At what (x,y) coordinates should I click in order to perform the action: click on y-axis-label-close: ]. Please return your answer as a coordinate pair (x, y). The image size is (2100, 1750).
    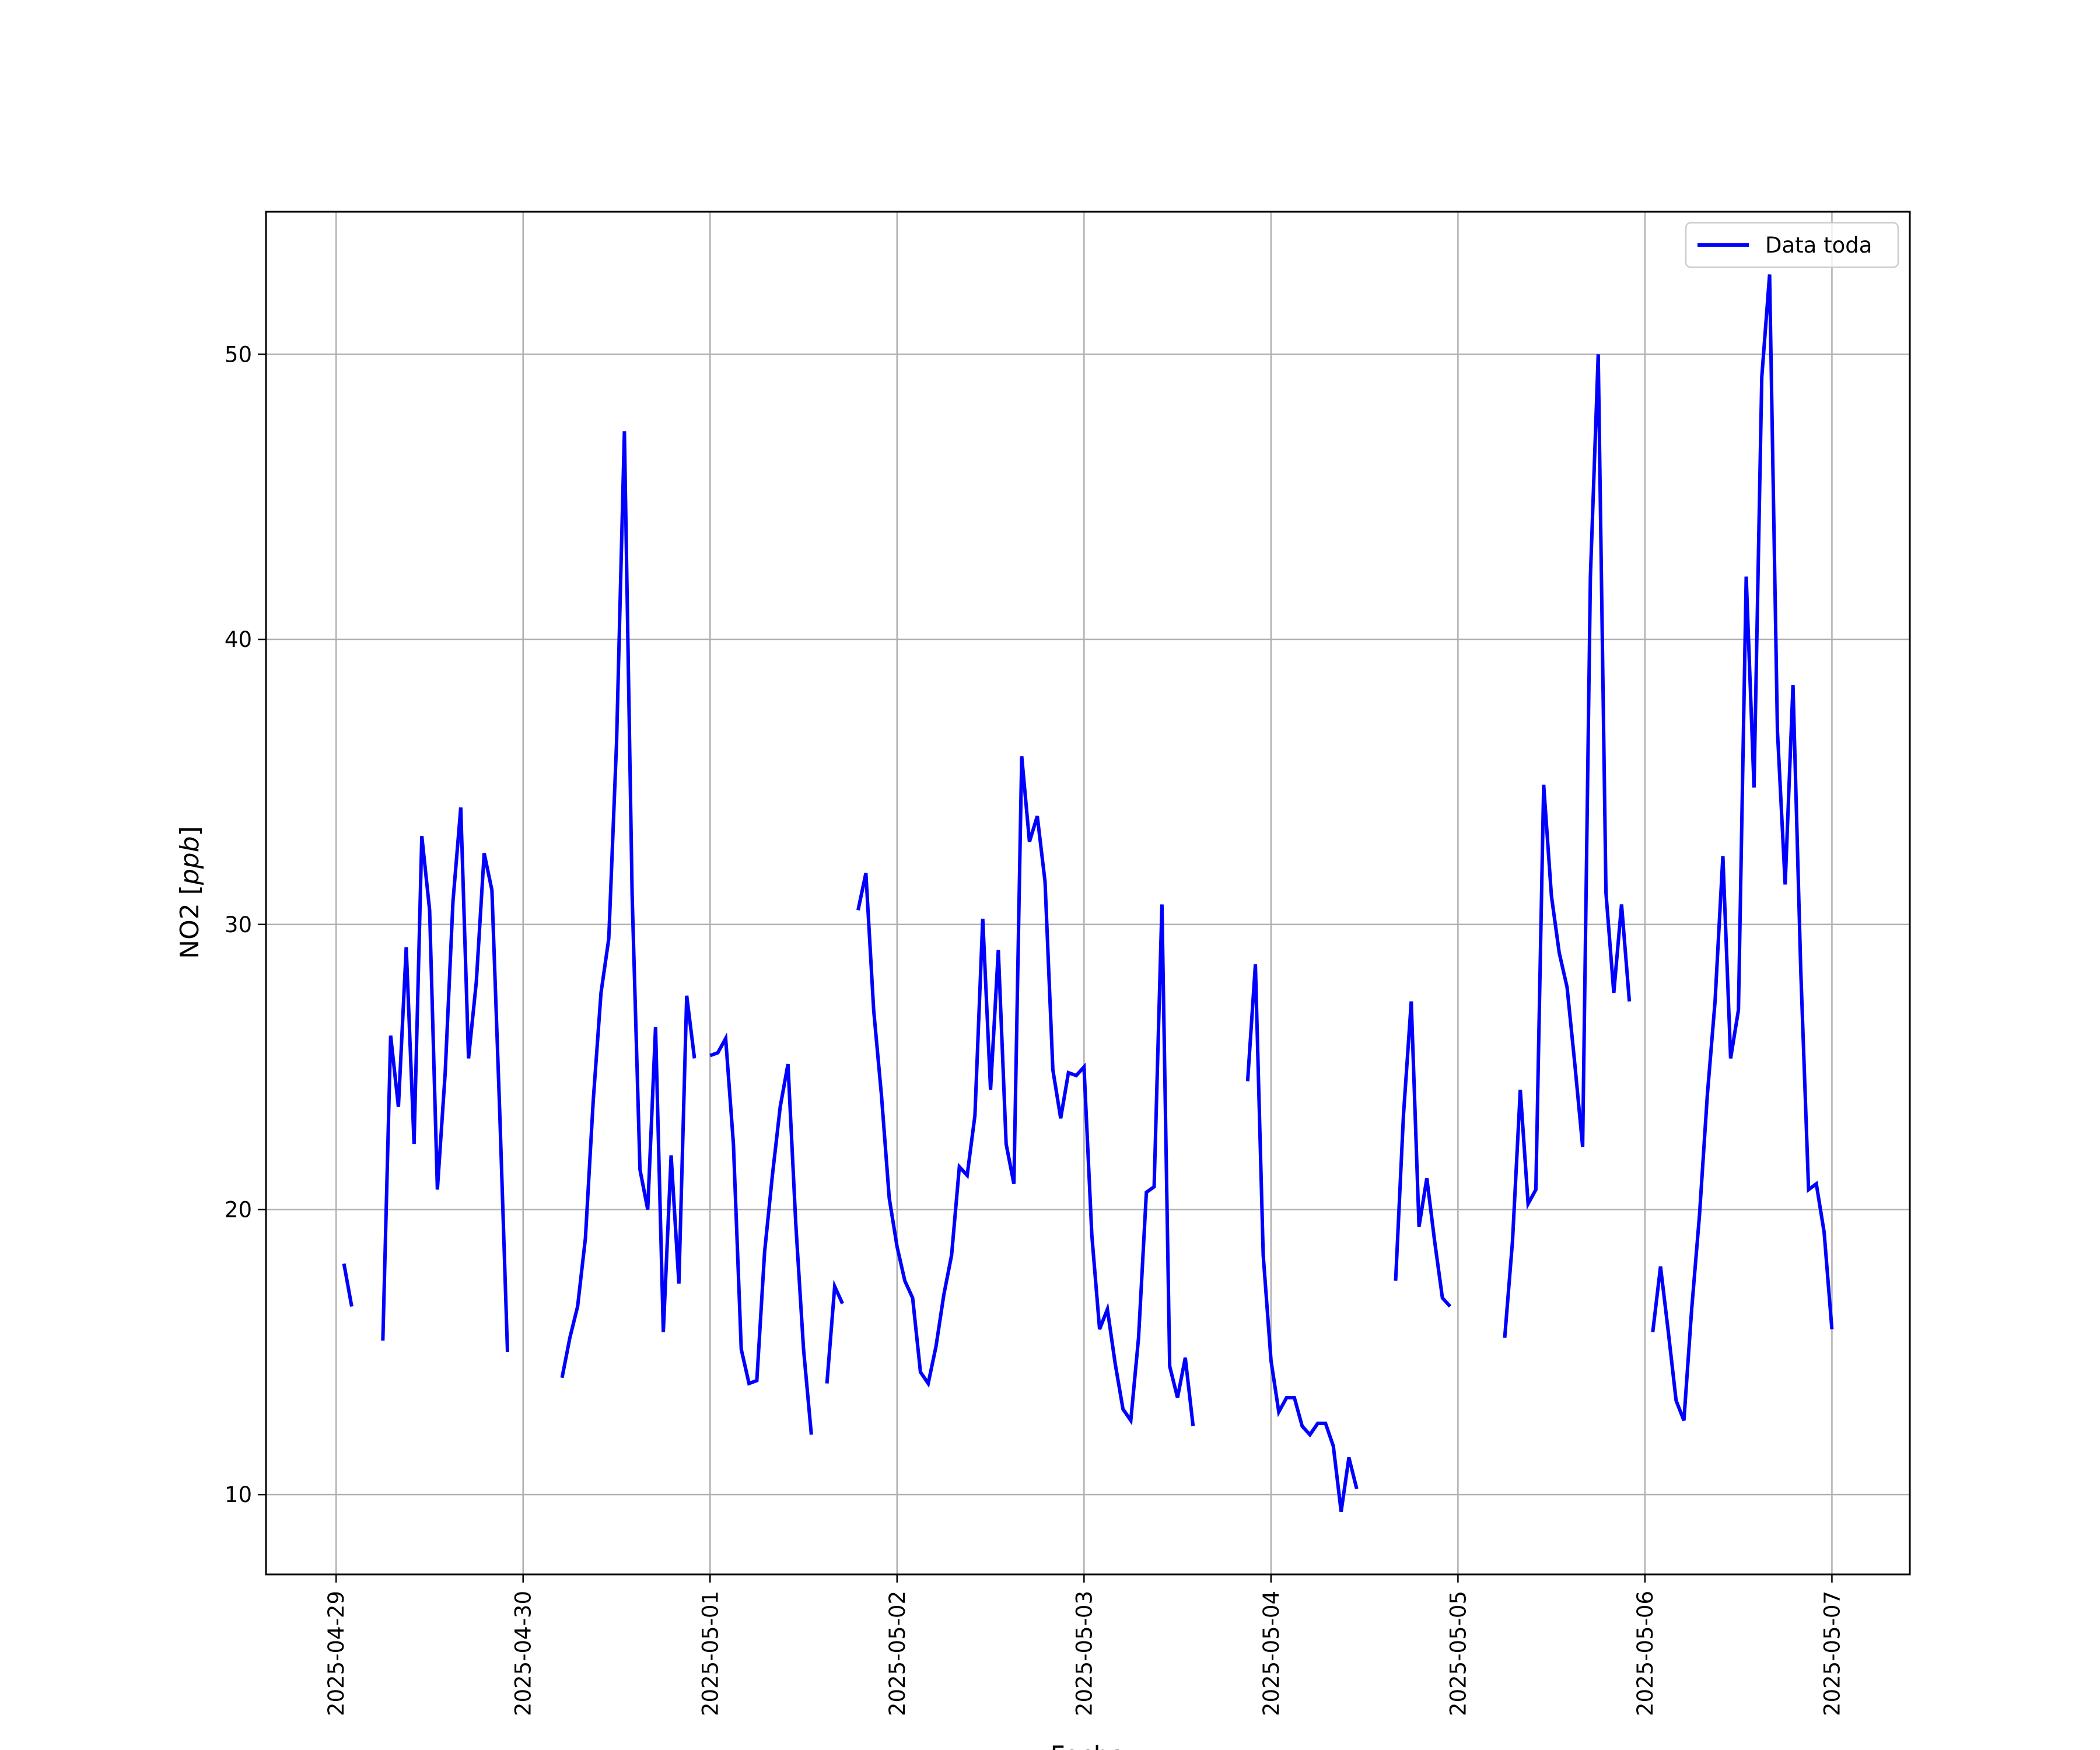
    Looking at the image, I should click on (190, 831).